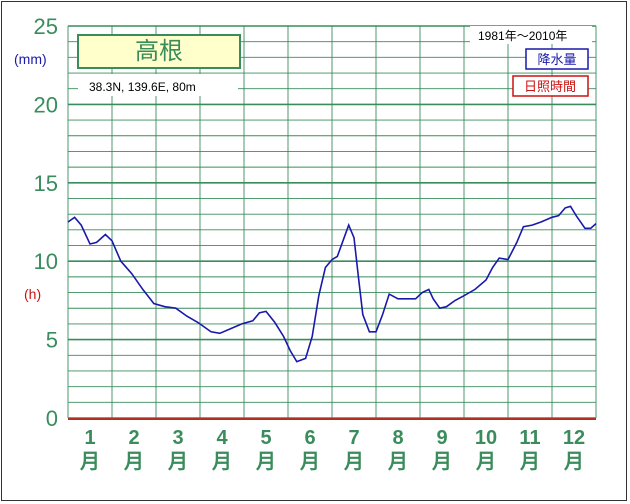  I want to click on legend-precip-box, so click(557, 59).